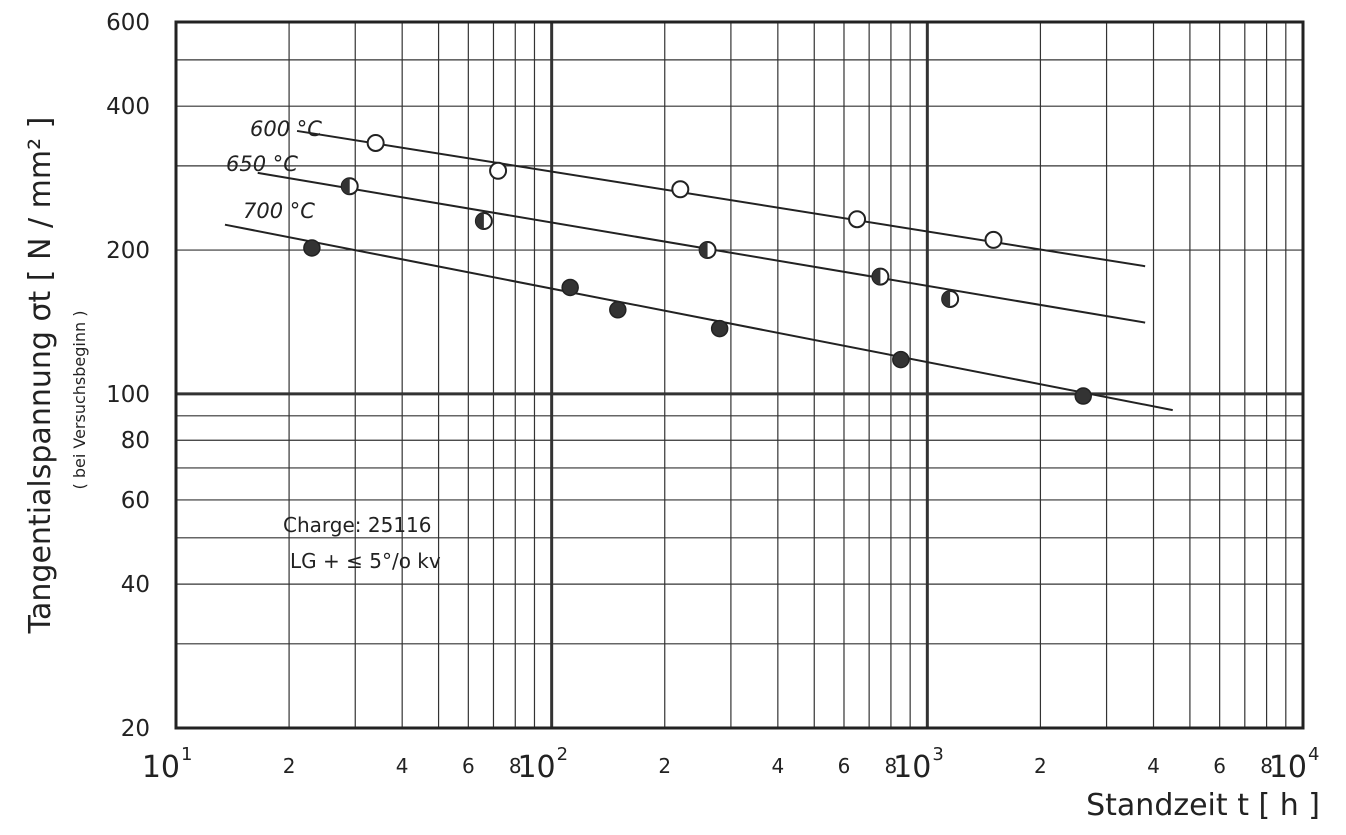  Describe the element at coordinates (1313, 754) in the screenshot. I see `x-tick-exponent: 4` at that location.